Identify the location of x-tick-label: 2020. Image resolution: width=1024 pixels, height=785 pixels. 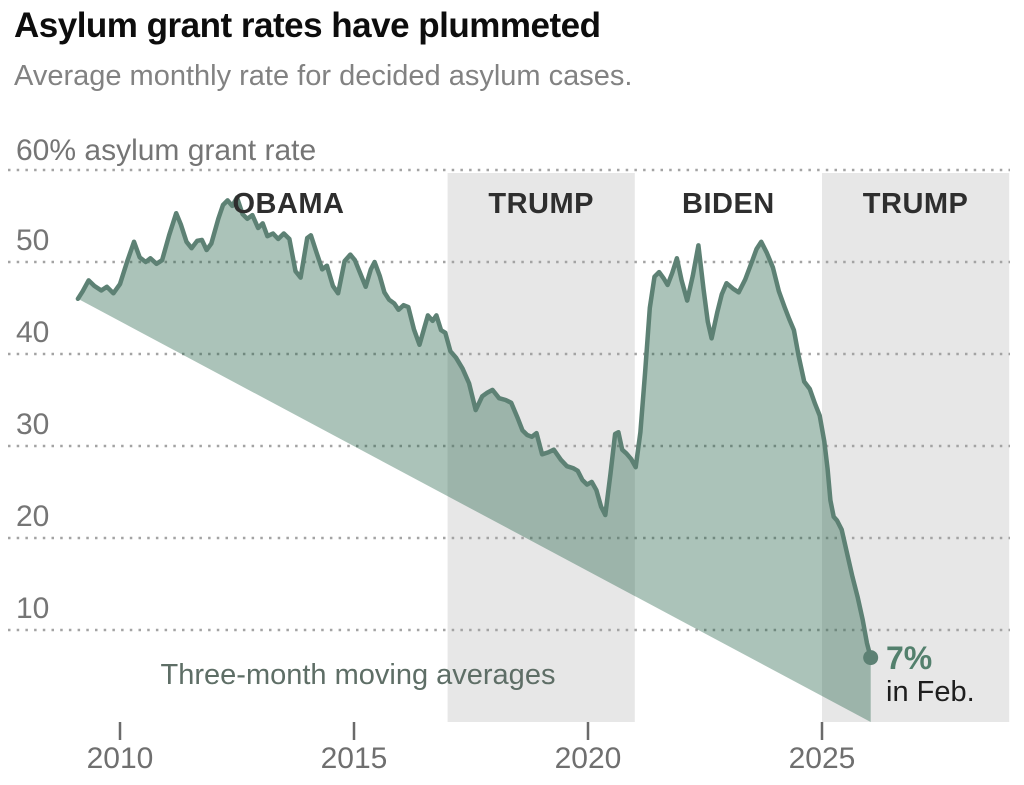
(588, 758).